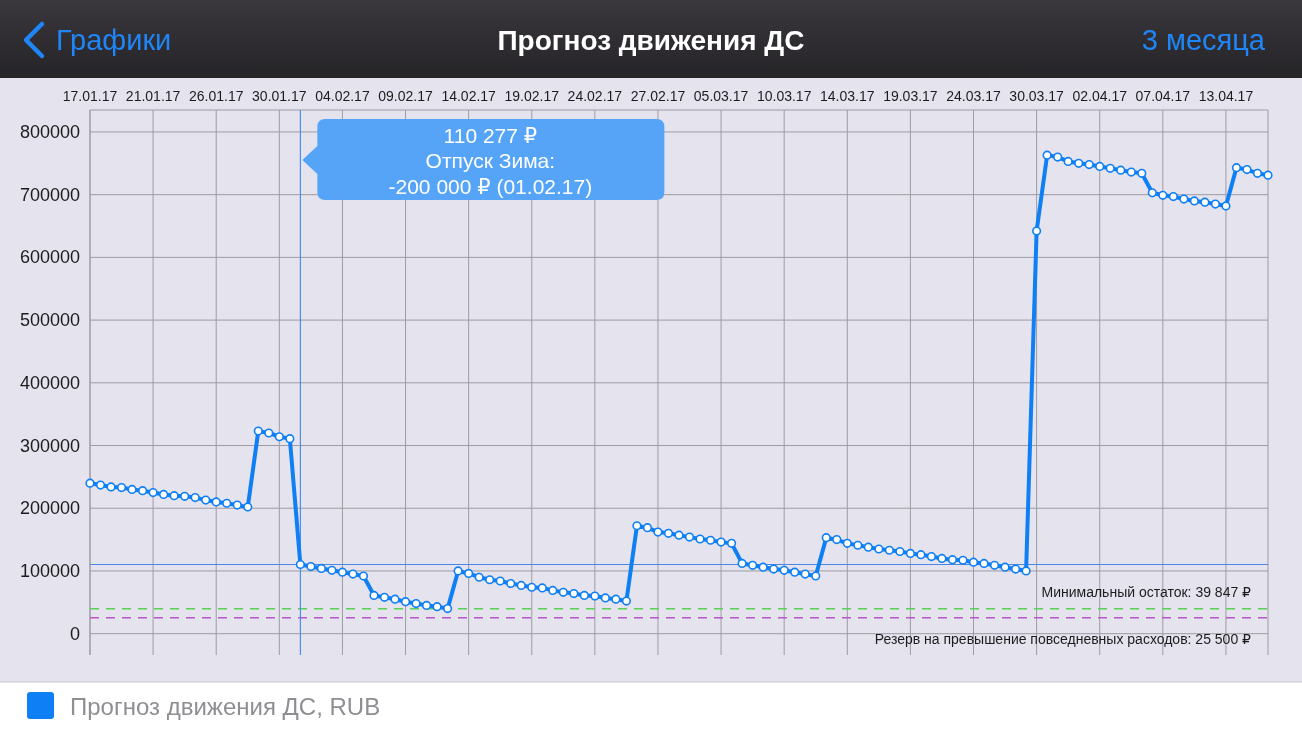 Image resolution: width=1302 pixels, height=731 pixels. I want to click on y-tick-label: 500000, so click(49, 320).